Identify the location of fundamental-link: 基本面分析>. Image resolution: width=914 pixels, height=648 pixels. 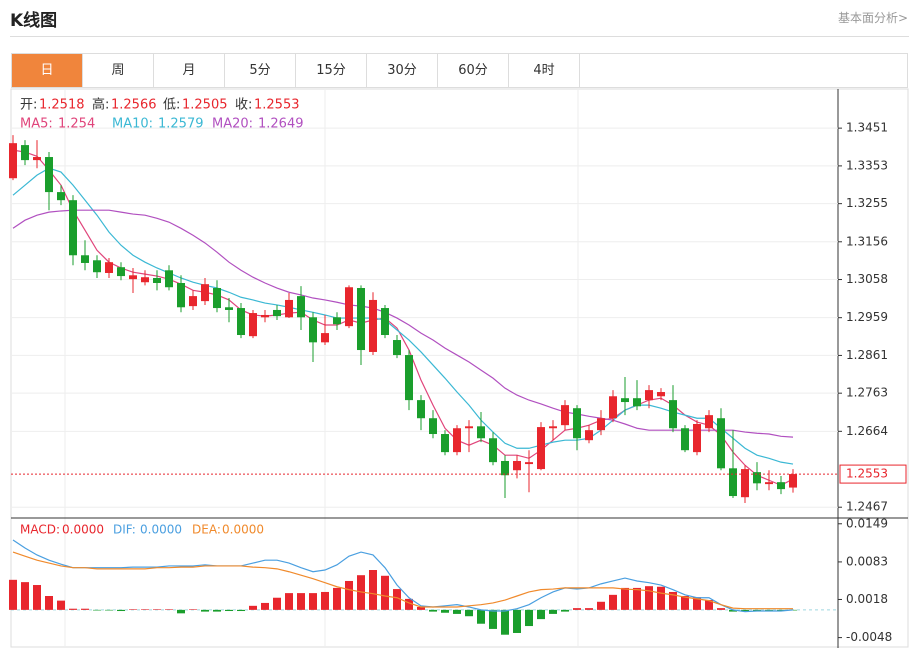
(872, 18).